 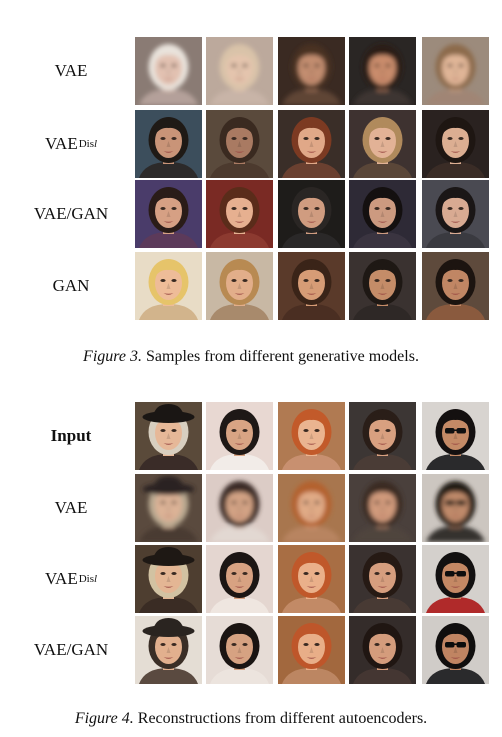 I want to click on row-label: GAN, so click(x=71, y=286).